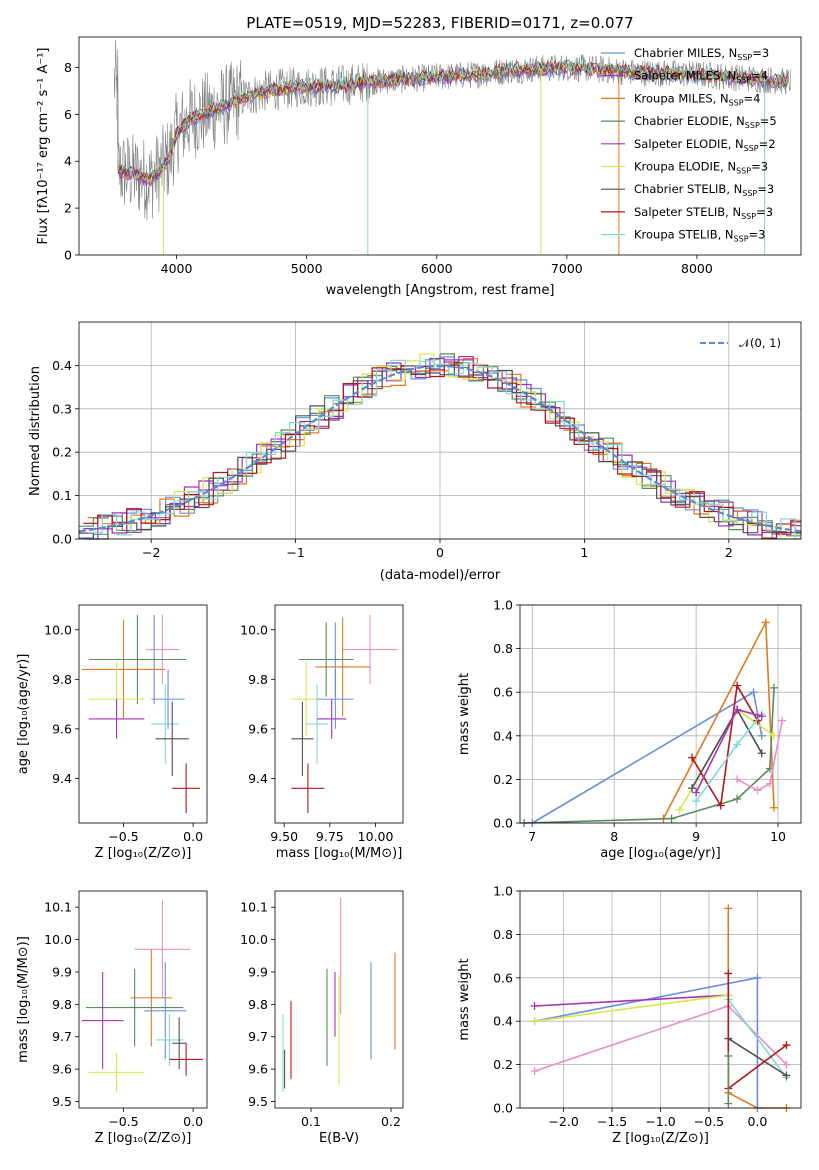  Describe the element at coordinates (254, 907) in the screenshot. I see `y-tick-label: 10.1` at that location.